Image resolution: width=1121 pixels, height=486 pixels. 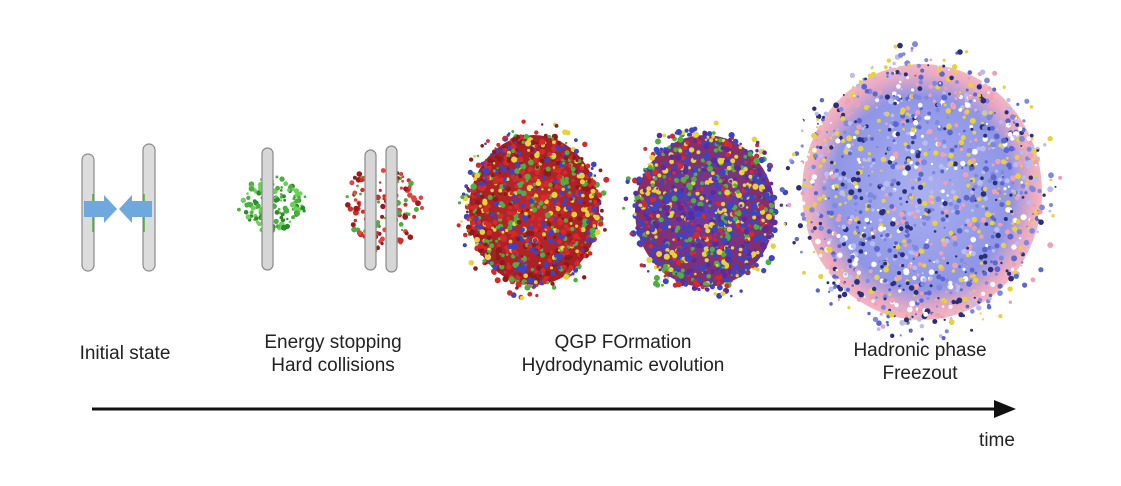 I want to click on time-axis-arrowhead, so click(x=1005, y=409).